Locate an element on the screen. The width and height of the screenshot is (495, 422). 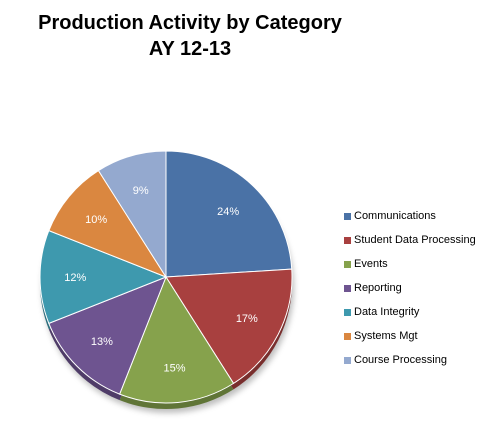
legend-item-communications: Communications is located at coordinates (410, 216).